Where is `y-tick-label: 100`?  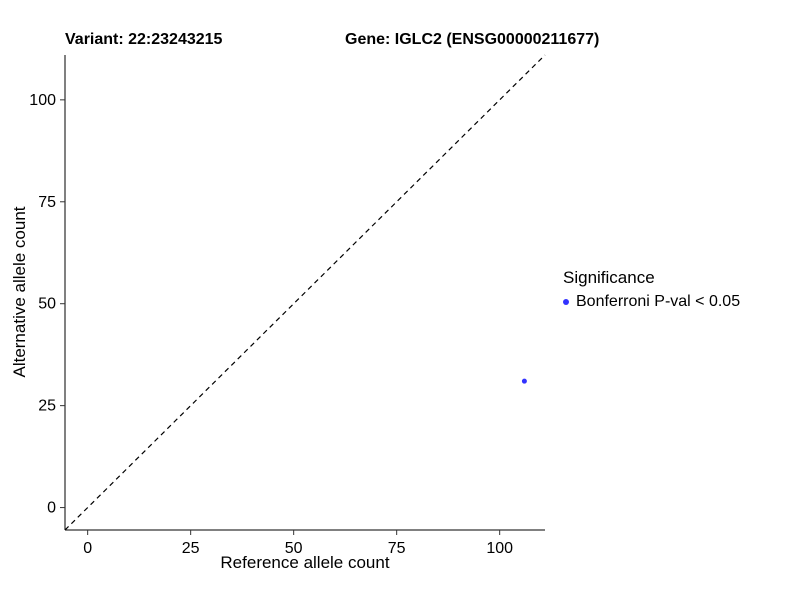 y-tick-label: 100 is located at coordinates (42, 100).